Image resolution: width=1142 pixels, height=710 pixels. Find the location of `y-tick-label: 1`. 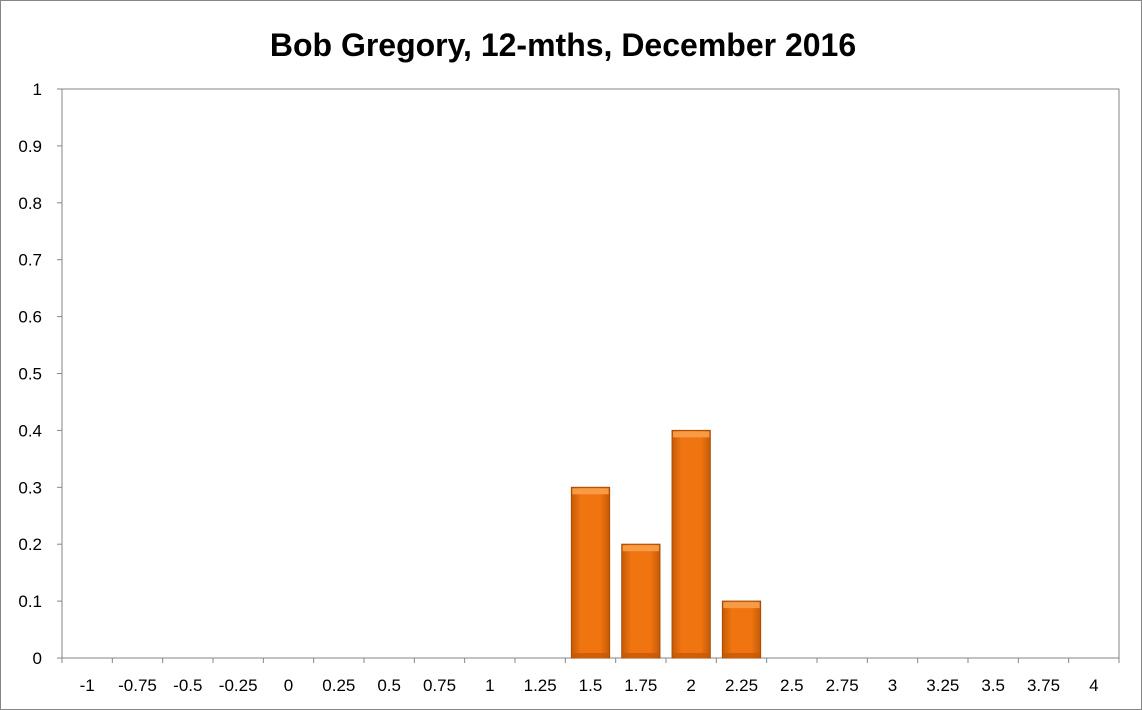

y-tick-label: 1 is located at coordinates (37, 89).